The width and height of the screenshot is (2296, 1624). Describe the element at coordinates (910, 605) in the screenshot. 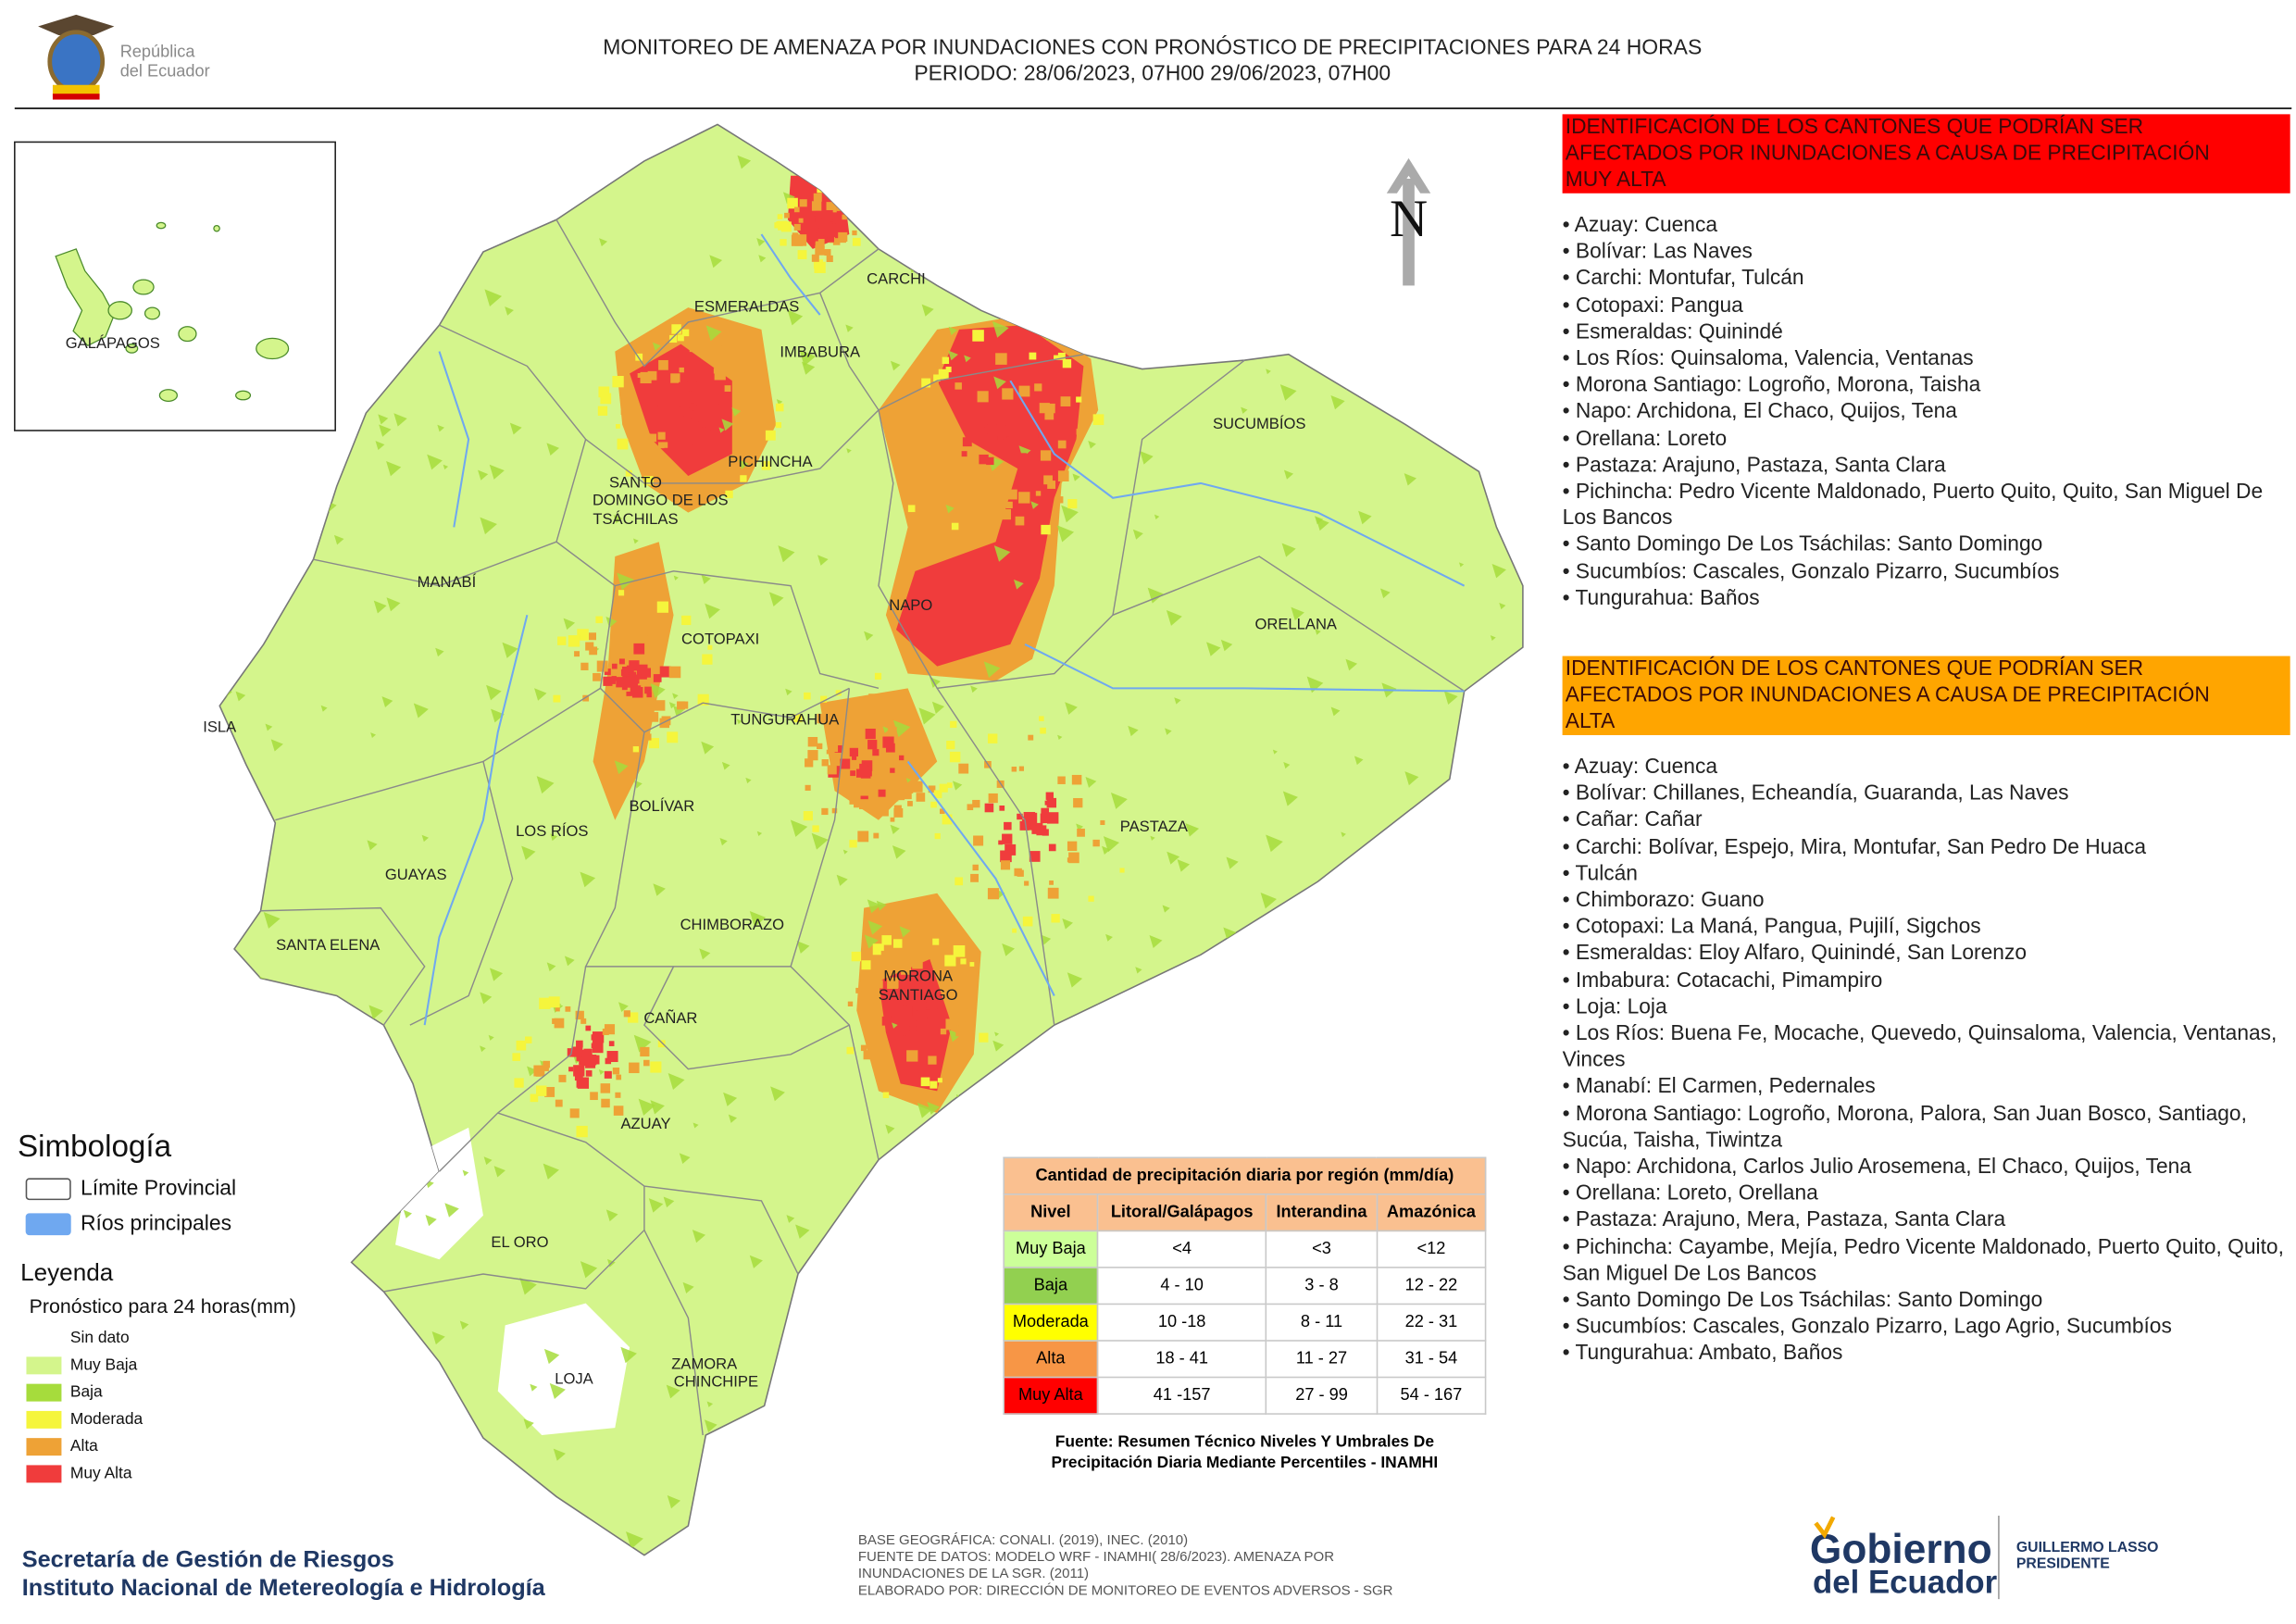

I see `province-label: NAPO` at that location.